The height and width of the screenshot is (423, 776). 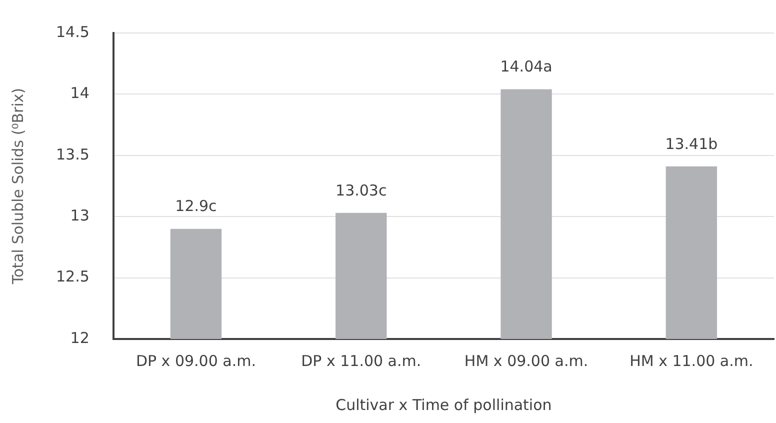 I want to click on x-axis-title: Cultivar x Time of pollination, so click(x=444, y=405).